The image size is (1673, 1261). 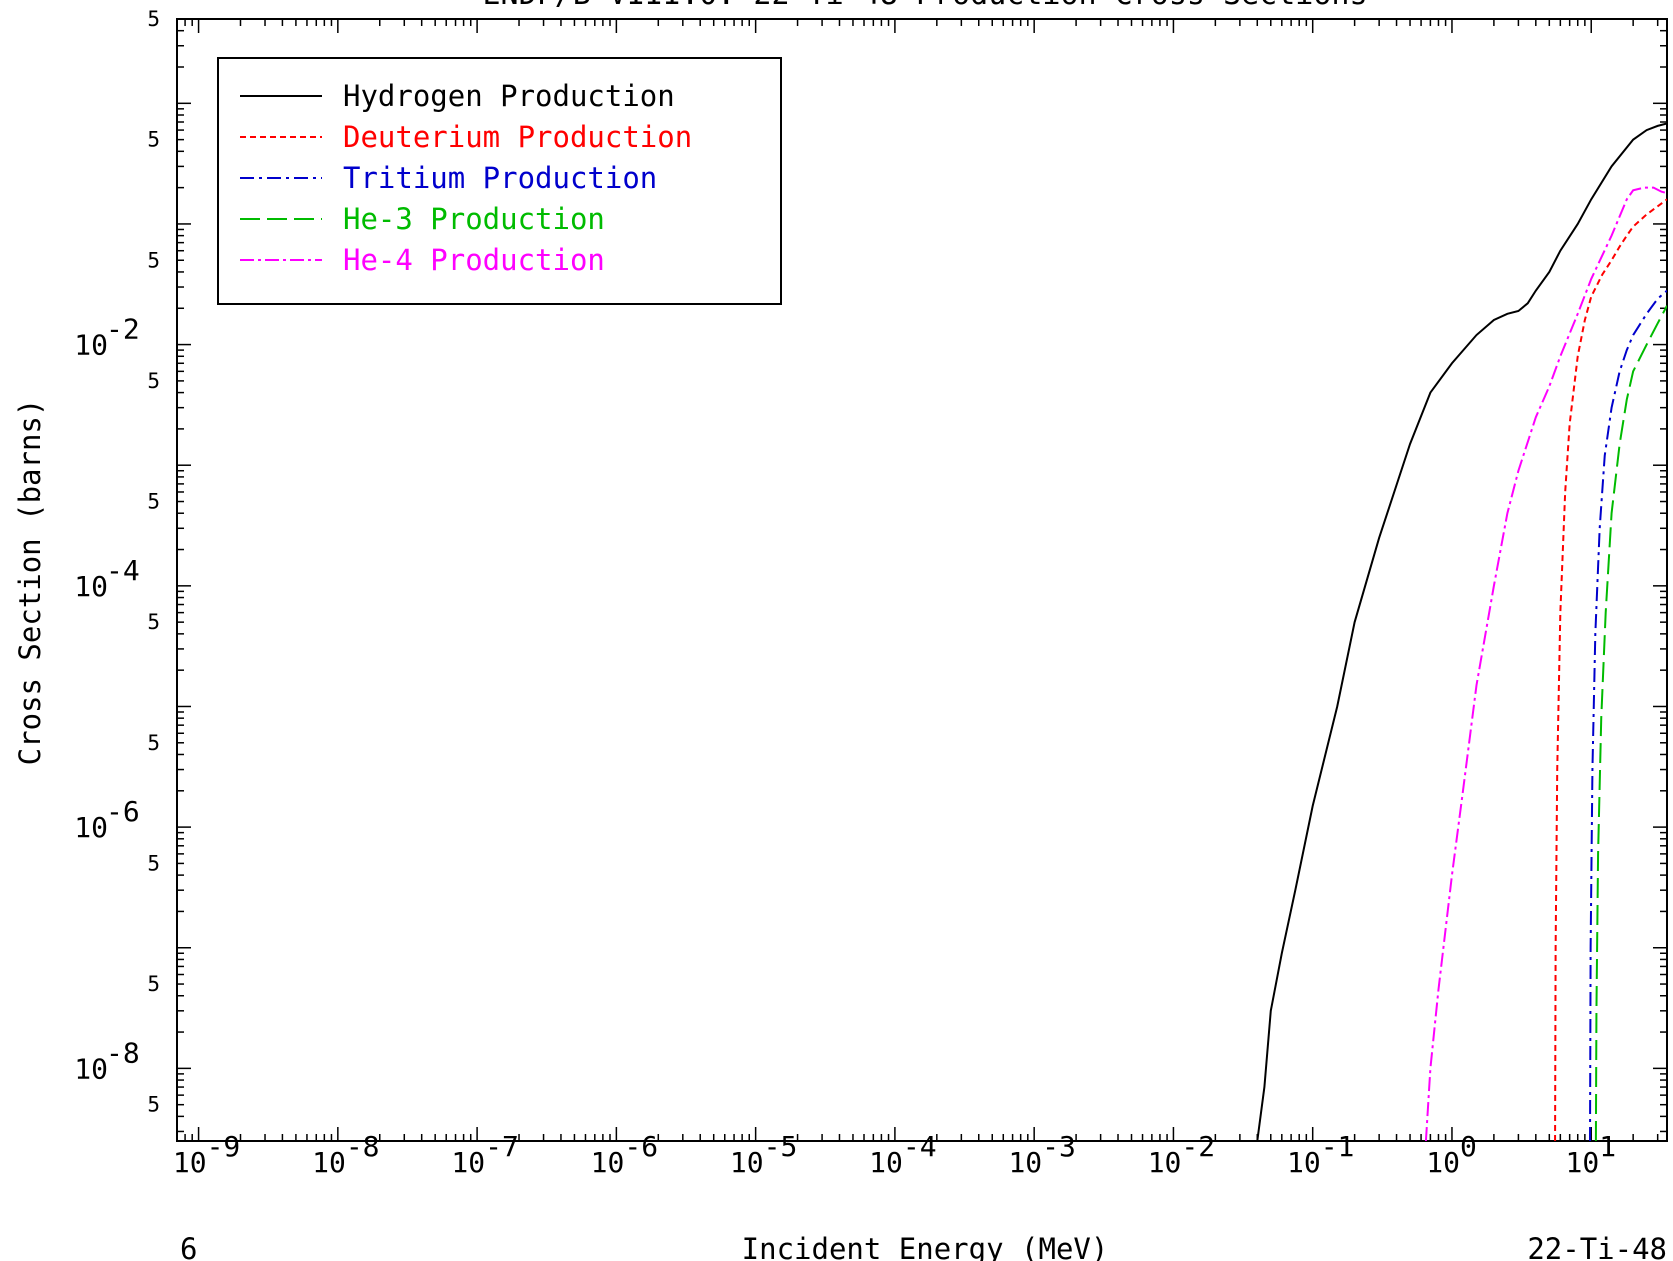 I want to click on x-tick-label: 10 -9, so click(x=206, y=1154).